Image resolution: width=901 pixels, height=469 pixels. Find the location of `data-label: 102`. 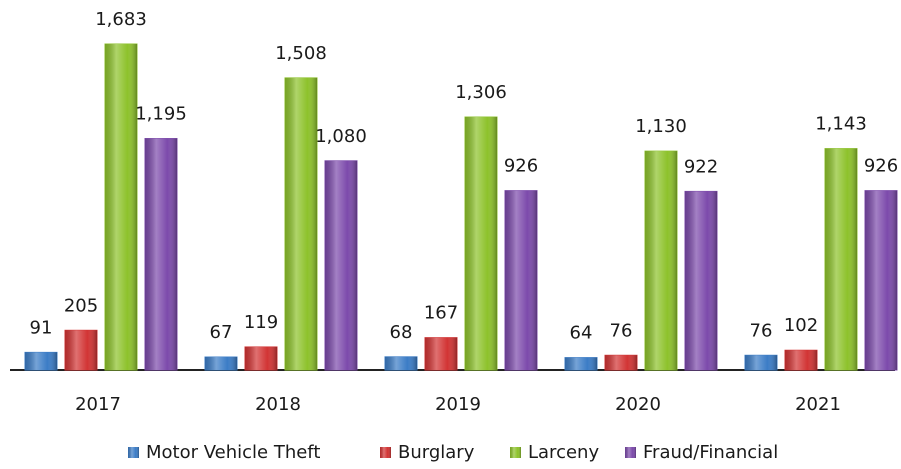

data-label: 102 is located at coordinates (801, 325).